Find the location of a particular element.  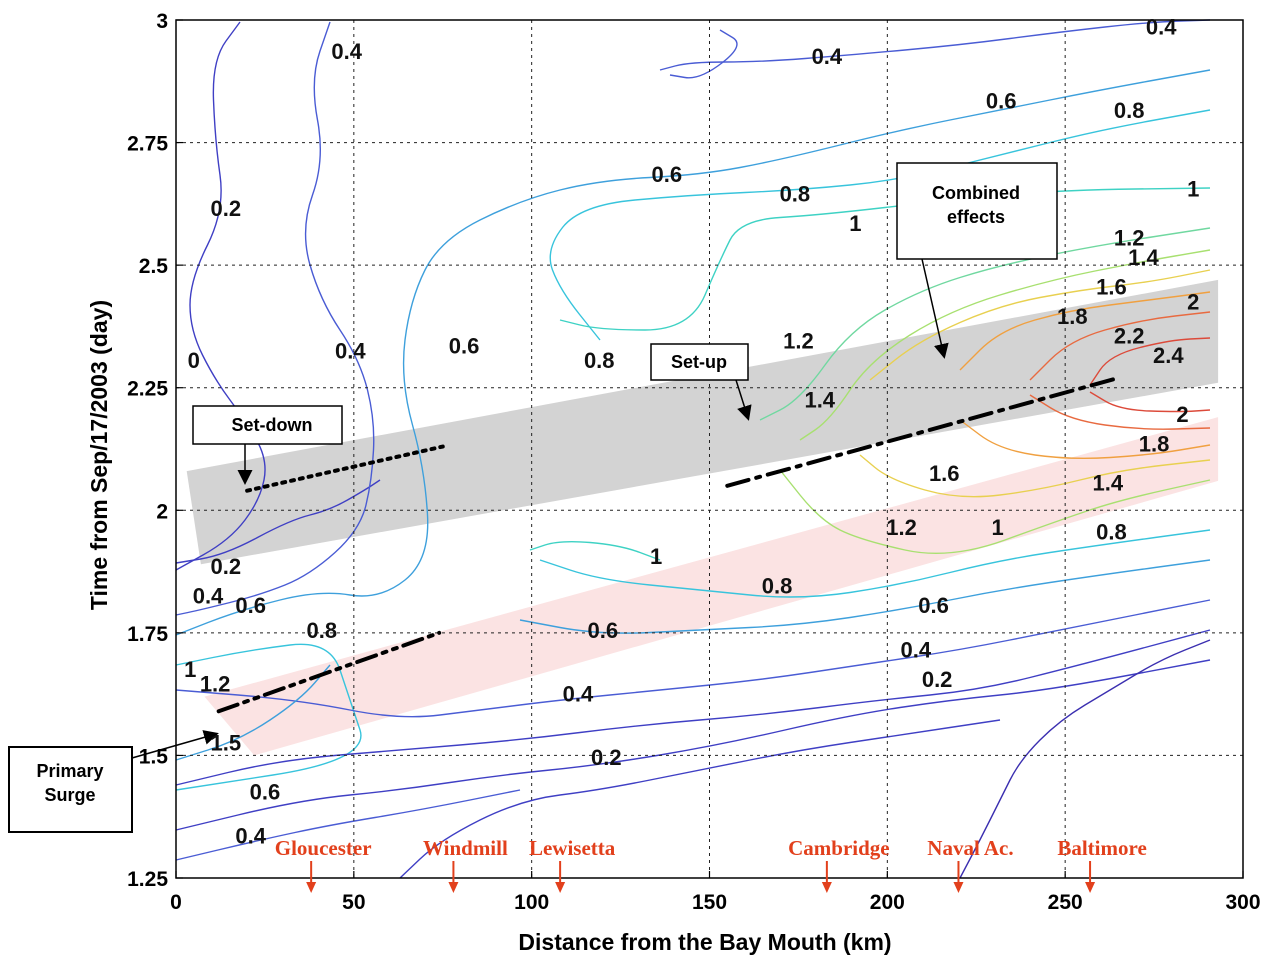

combined-effects-label-2: effects is located at coordinates (976, 217).